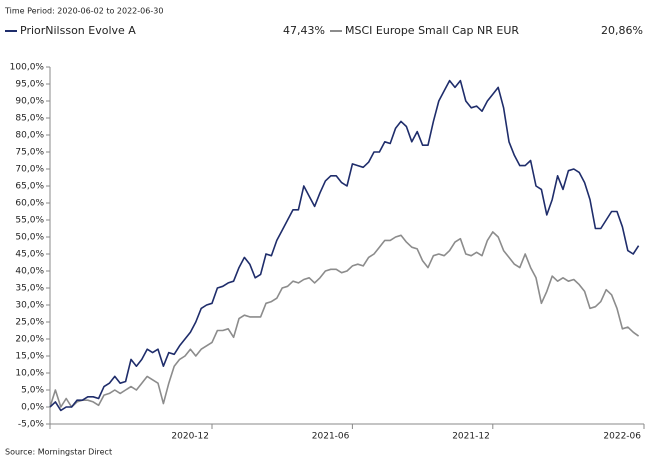 Image resolution: width=652 pixels, height=459 pixels. What do you see at coordinates (29, 272) in the screenshot?
I see `y-tick-label: 40,0%` at bounding box center [29, 272].